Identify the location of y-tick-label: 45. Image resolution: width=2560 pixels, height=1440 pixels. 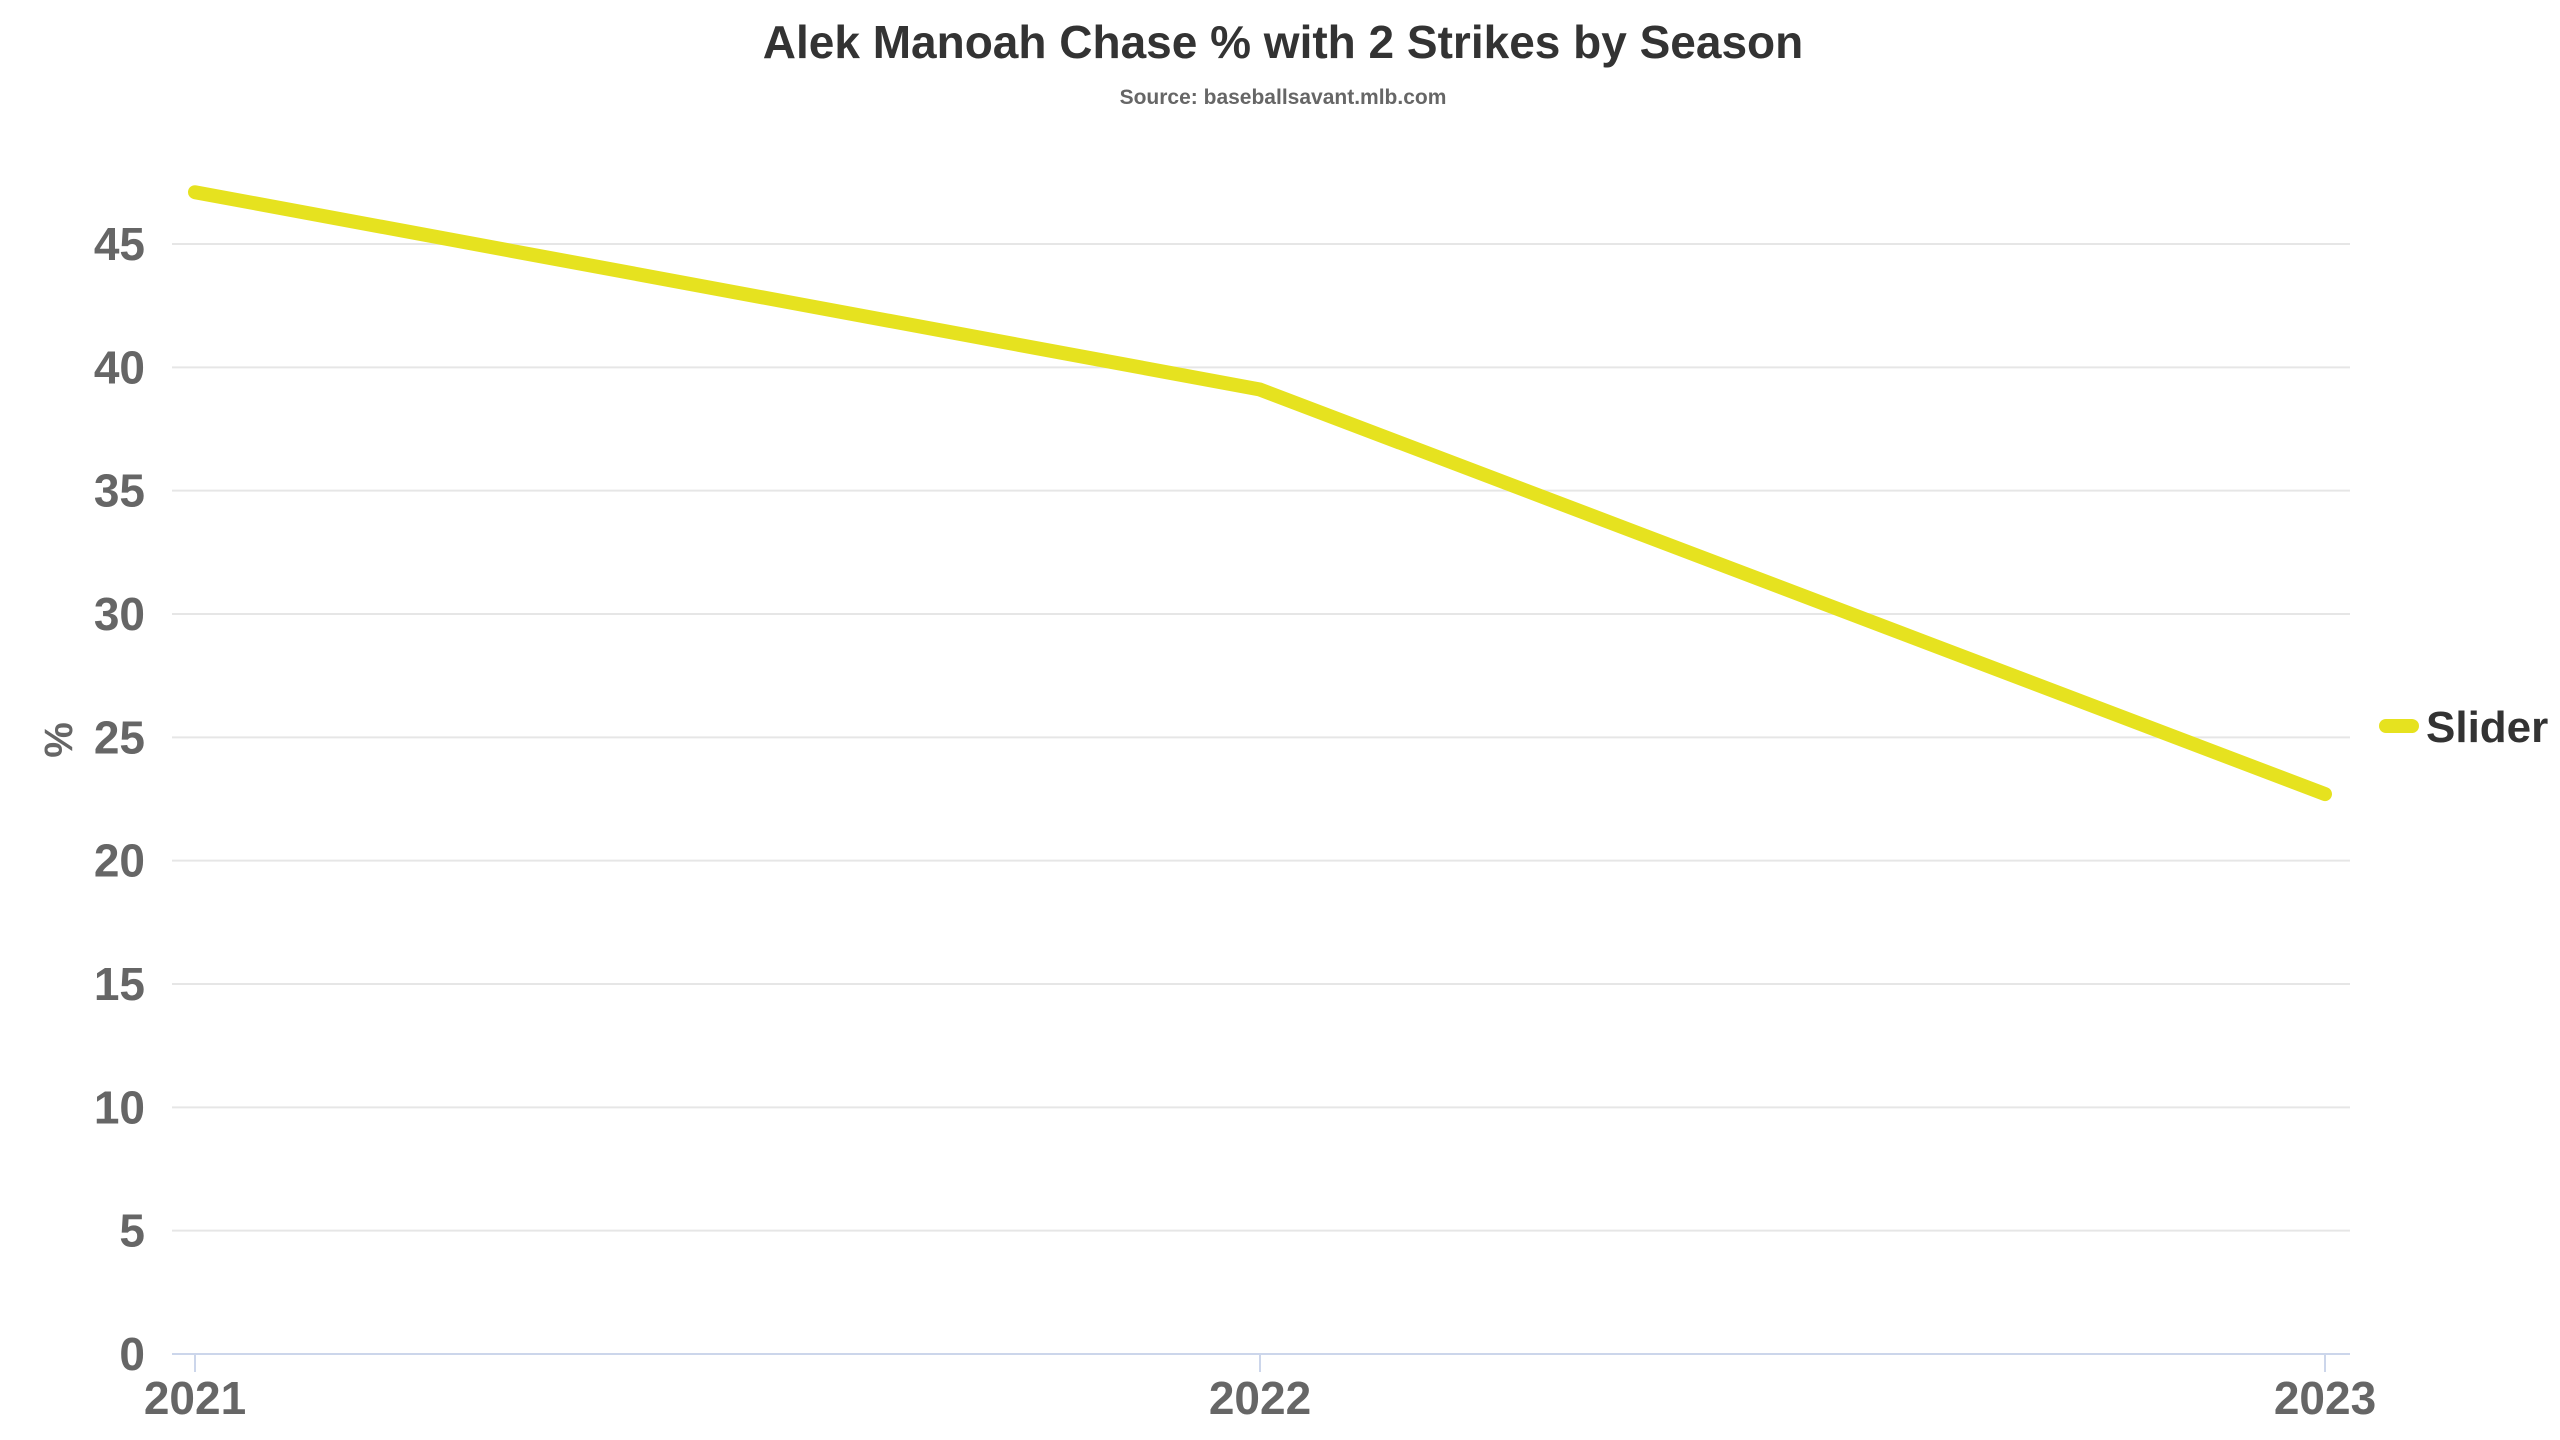
(119, 244).